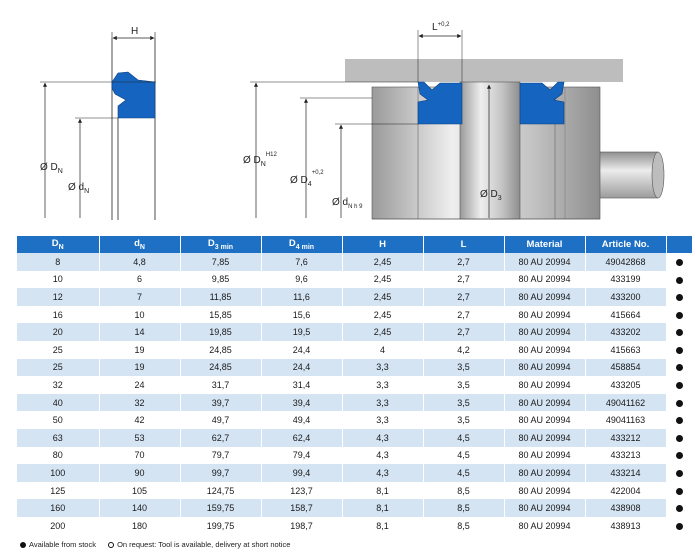  What do you see at coordinates (302, 437) in the screenshot?
I see `table-cell: 62,4` at bounding box center [302, 437].